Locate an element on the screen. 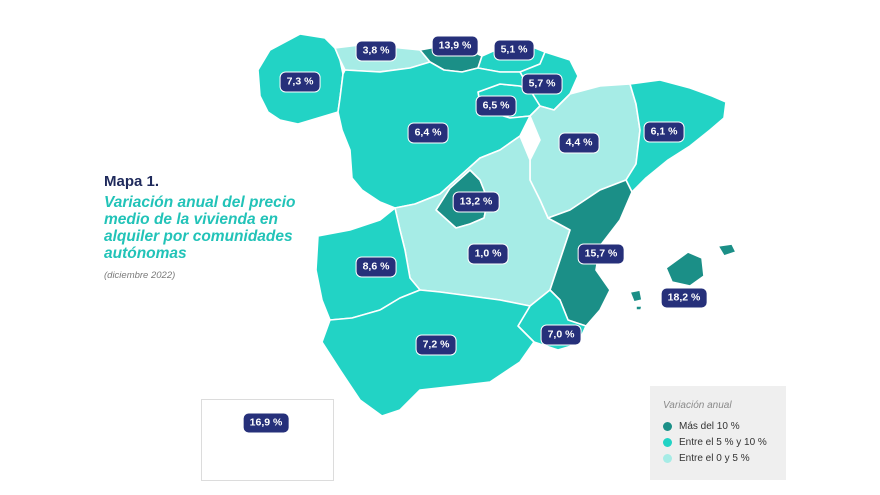  legend-item: Entre el 0 y 5 % is located at coordinates (724, 458).